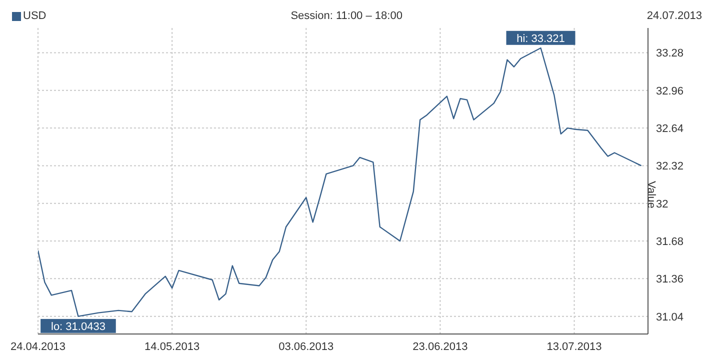 Image resolution: width=718 pixels, height=360 pixels. Describe the element at coordinates (651, 194) in the screenshot. I see `y-axis-title: Value` at that location.